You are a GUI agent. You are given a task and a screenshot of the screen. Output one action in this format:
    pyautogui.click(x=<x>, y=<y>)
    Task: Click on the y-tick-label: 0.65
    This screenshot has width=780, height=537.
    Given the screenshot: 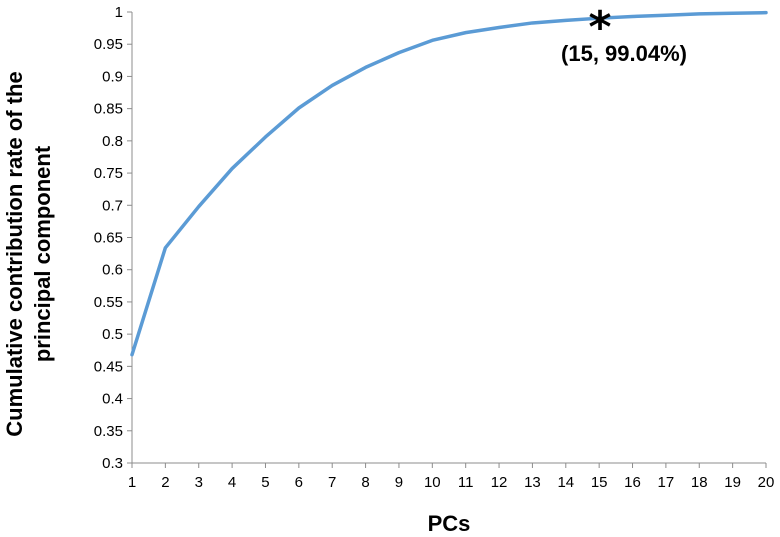 What is the action you would take?
    pyautogui.click(x=108, y=238)
    